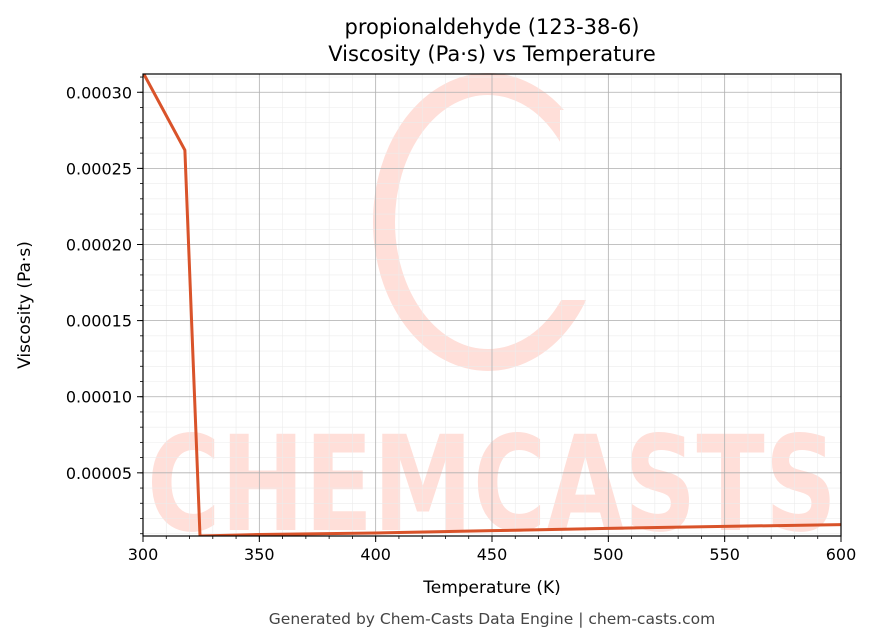  I want to click on y-axis-label: Viscosity (Pa·s), so click(25, 305).